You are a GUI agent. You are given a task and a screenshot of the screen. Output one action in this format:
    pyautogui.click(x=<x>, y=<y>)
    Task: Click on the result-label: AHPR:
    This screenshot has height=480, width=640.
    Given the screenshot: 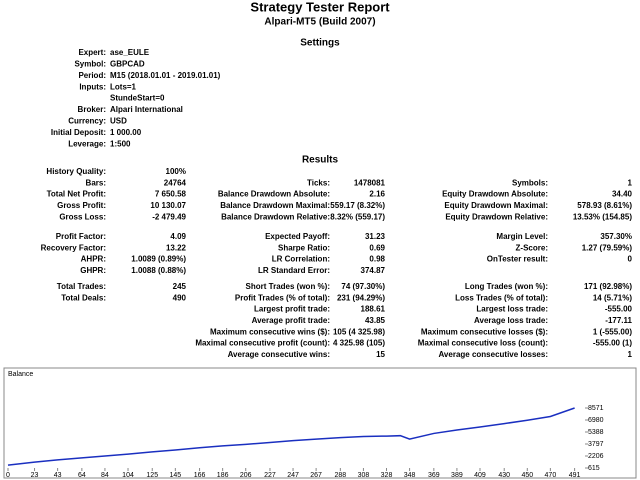 What is the action you would take?
    pyautogui.click(x=93, y=259)
    